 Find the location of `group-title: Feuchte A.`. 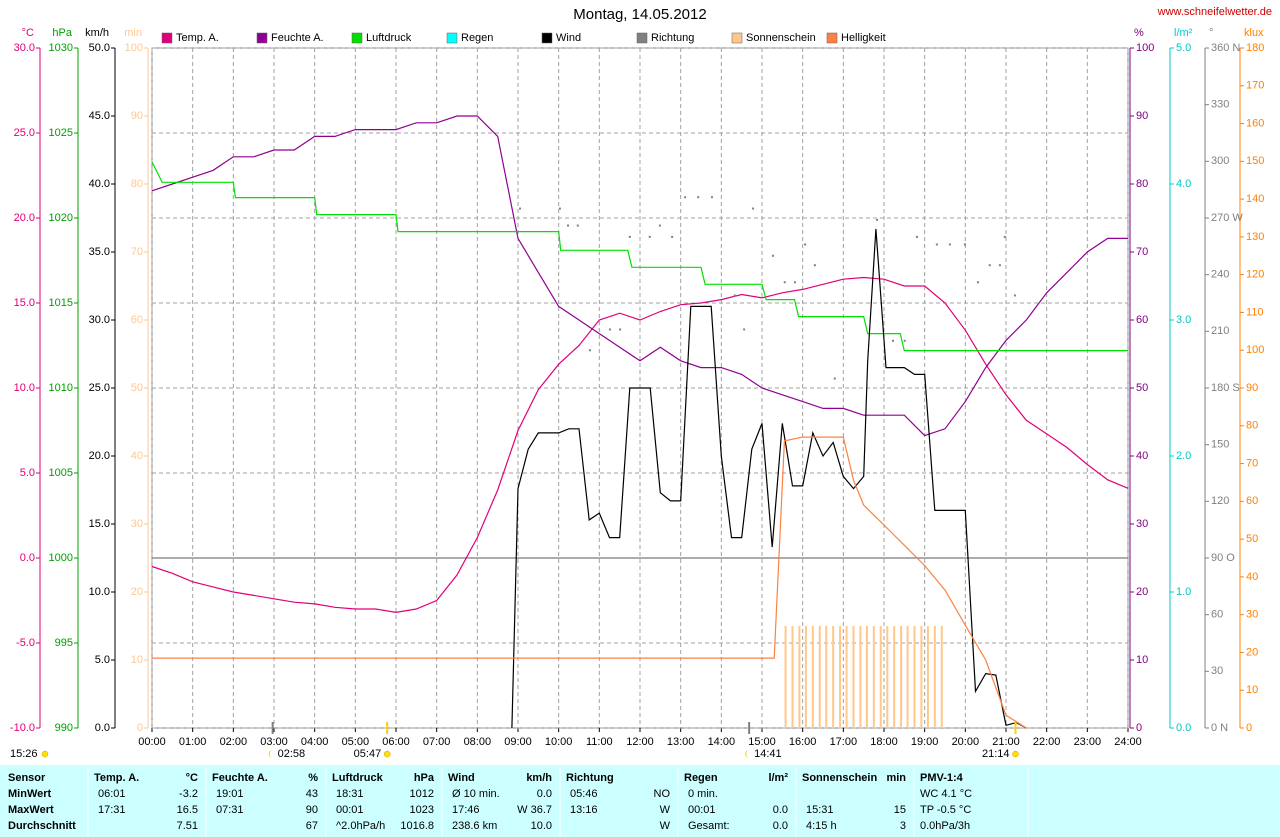

group-title: Feuchte A. is located at coordinates (240, 778).